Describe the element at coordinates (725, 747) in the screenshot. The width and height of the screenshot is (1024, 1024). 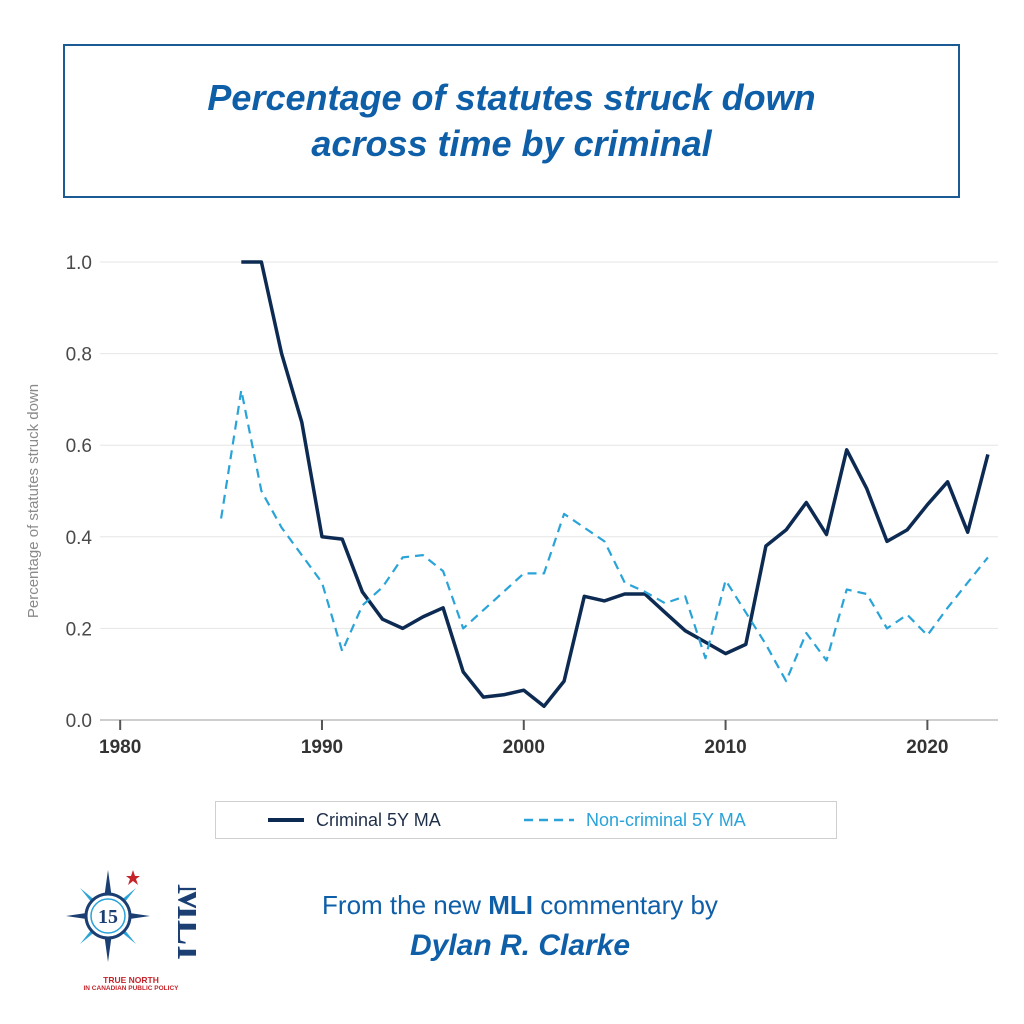
I see `x-tick-label: 2010` at that location.